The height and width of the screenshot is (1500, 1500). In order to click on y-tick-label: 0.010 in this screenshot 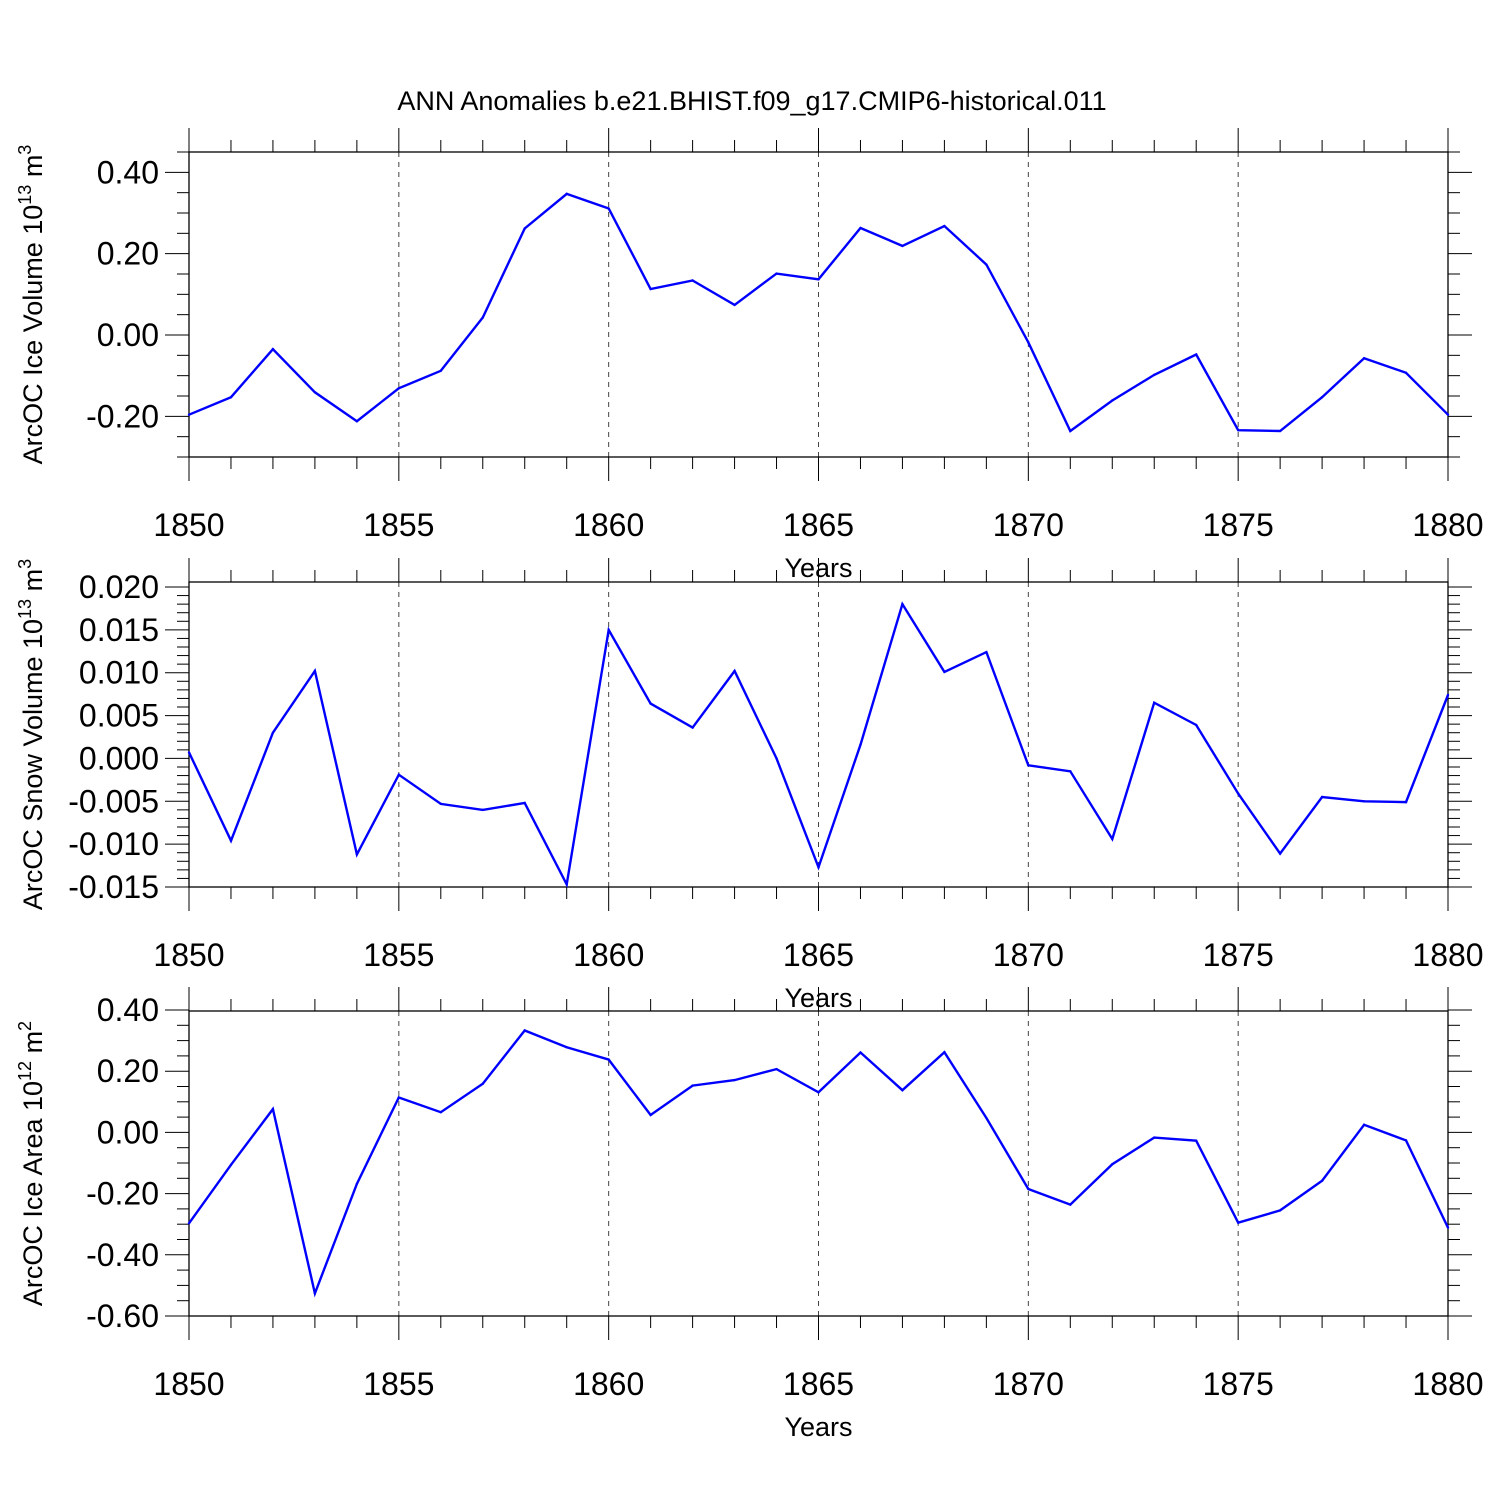, I will do `click(119, 673)`.